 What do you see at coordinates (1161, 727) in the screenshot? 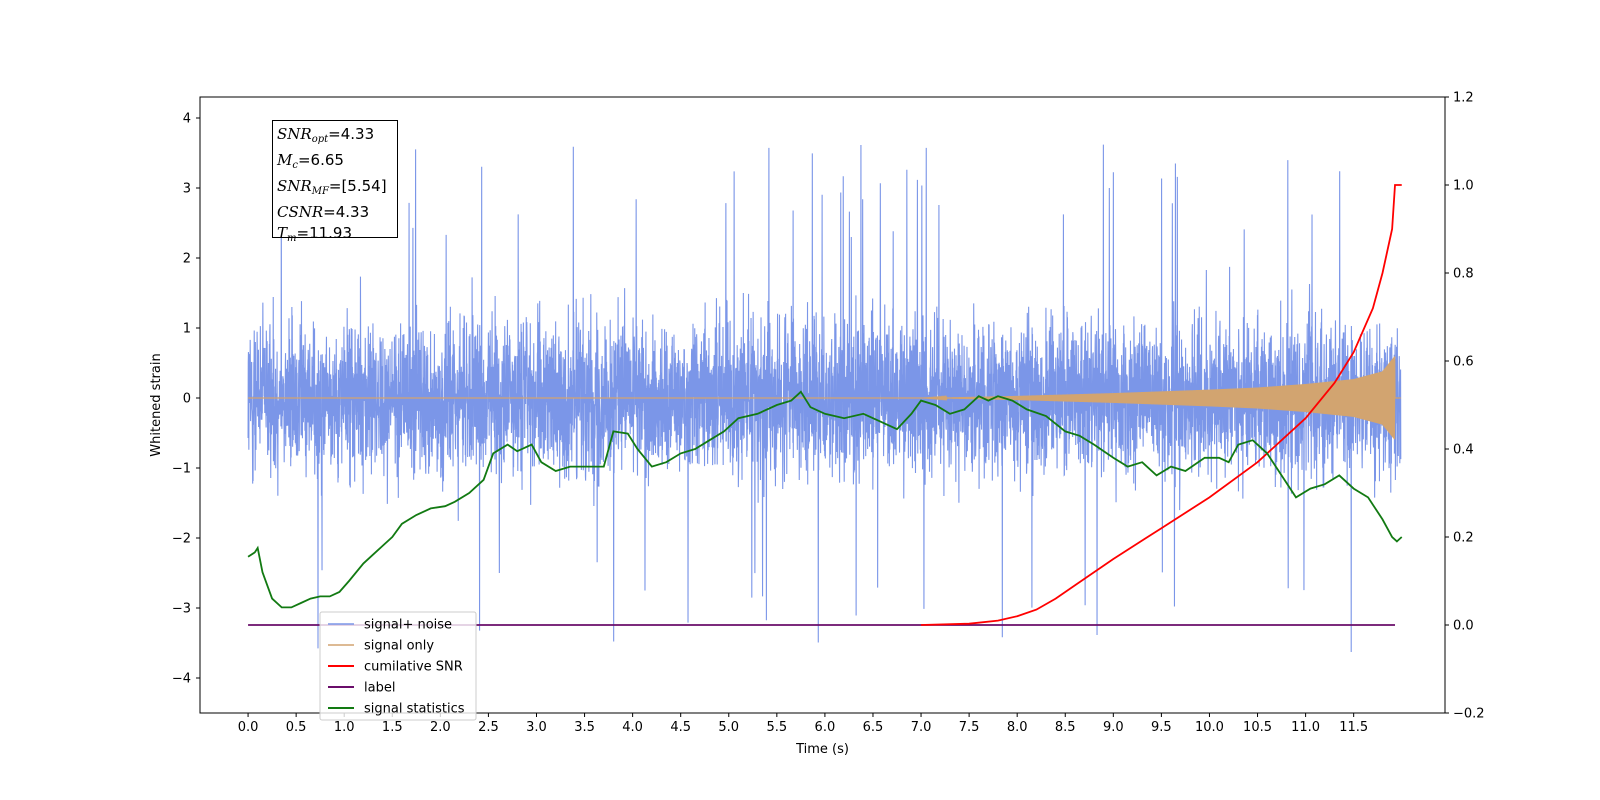
I see `x-tick-label: 9.5` at bounding box center [1161, 727].